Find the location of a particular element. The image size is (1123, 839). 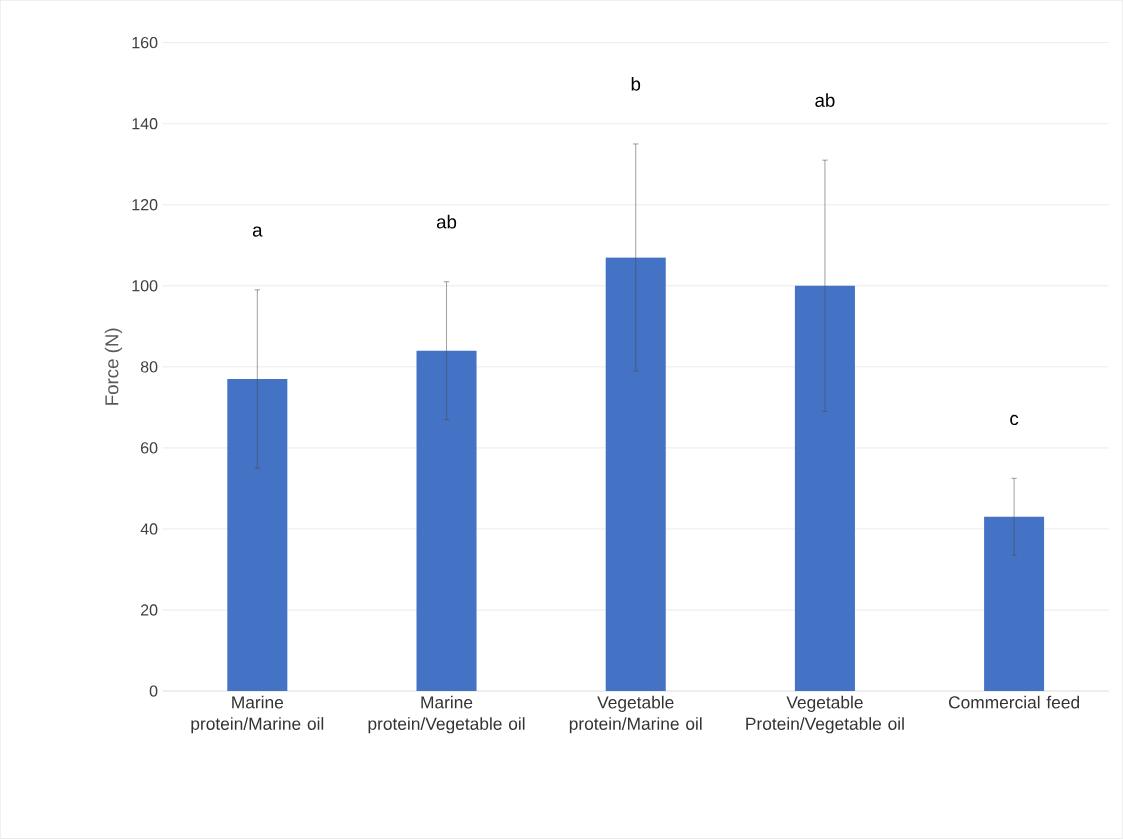

annotation: a is located at coordinates (257, 231).